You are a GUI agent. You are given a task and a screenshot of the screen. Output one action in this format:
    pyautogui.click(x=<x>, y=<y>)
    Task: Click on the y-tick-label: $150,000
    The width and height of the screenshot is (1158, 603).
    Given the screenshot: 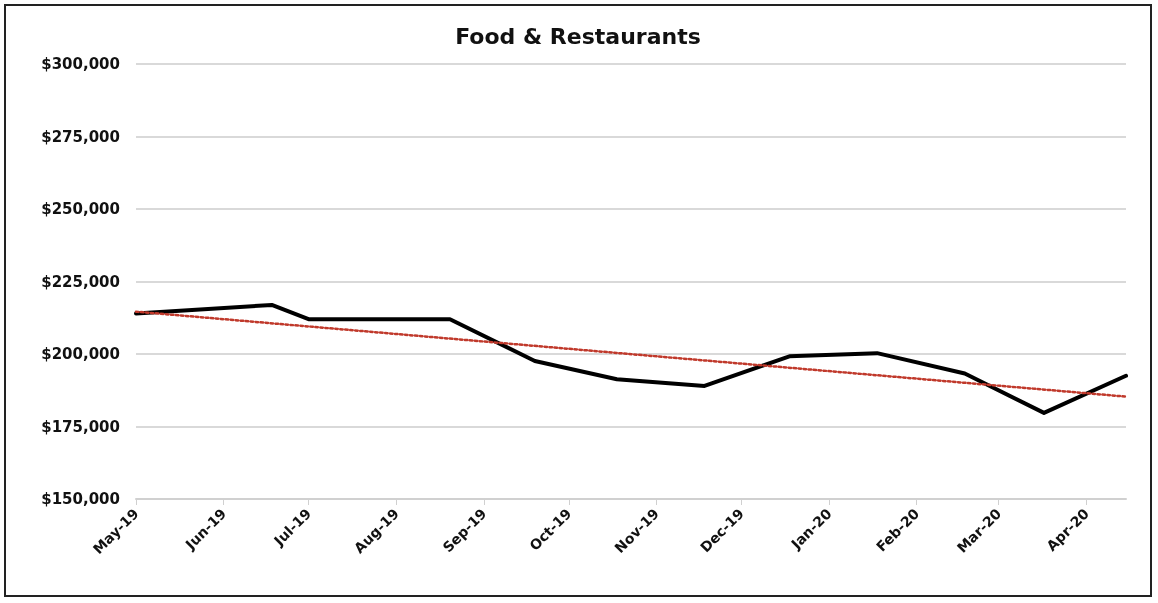 What is the action you would take?
    pyautogui.click(x=80, y=499)
    